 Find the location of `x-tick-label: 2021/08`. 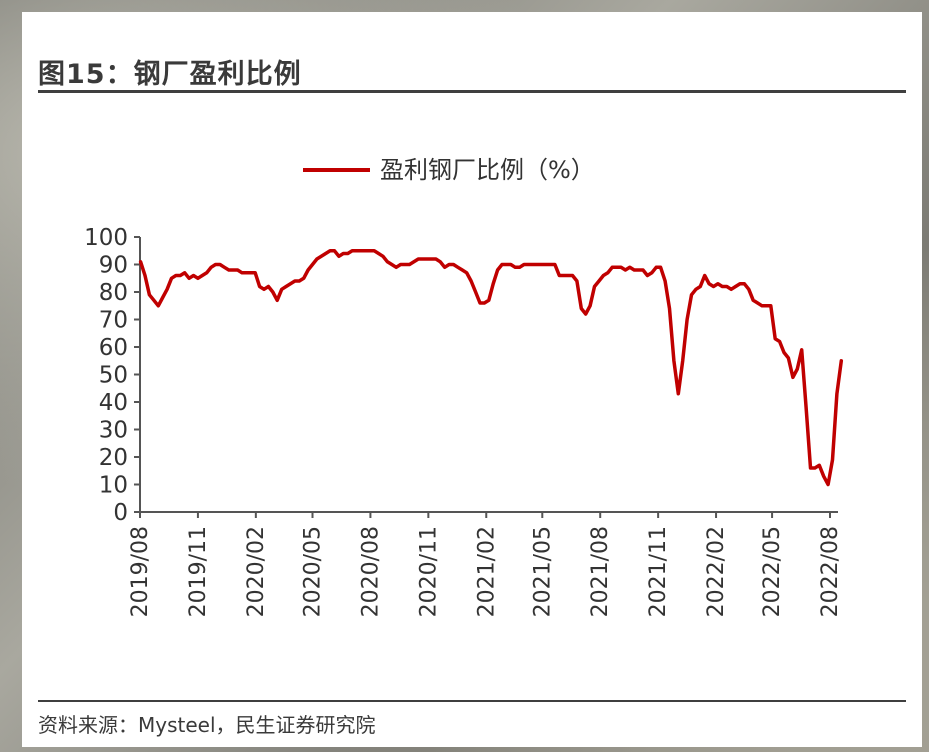

x-tick-label: 2021/08 is located at coordinates (600, 571).